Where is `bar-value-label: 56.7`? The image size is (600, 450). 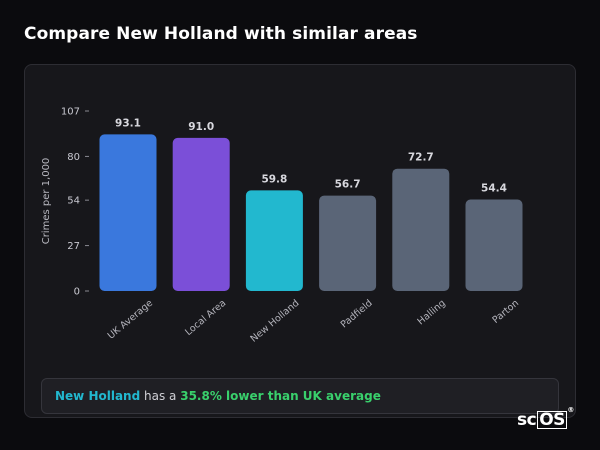
bar-value-label: 56.7 is located at coordinates (348, 185).